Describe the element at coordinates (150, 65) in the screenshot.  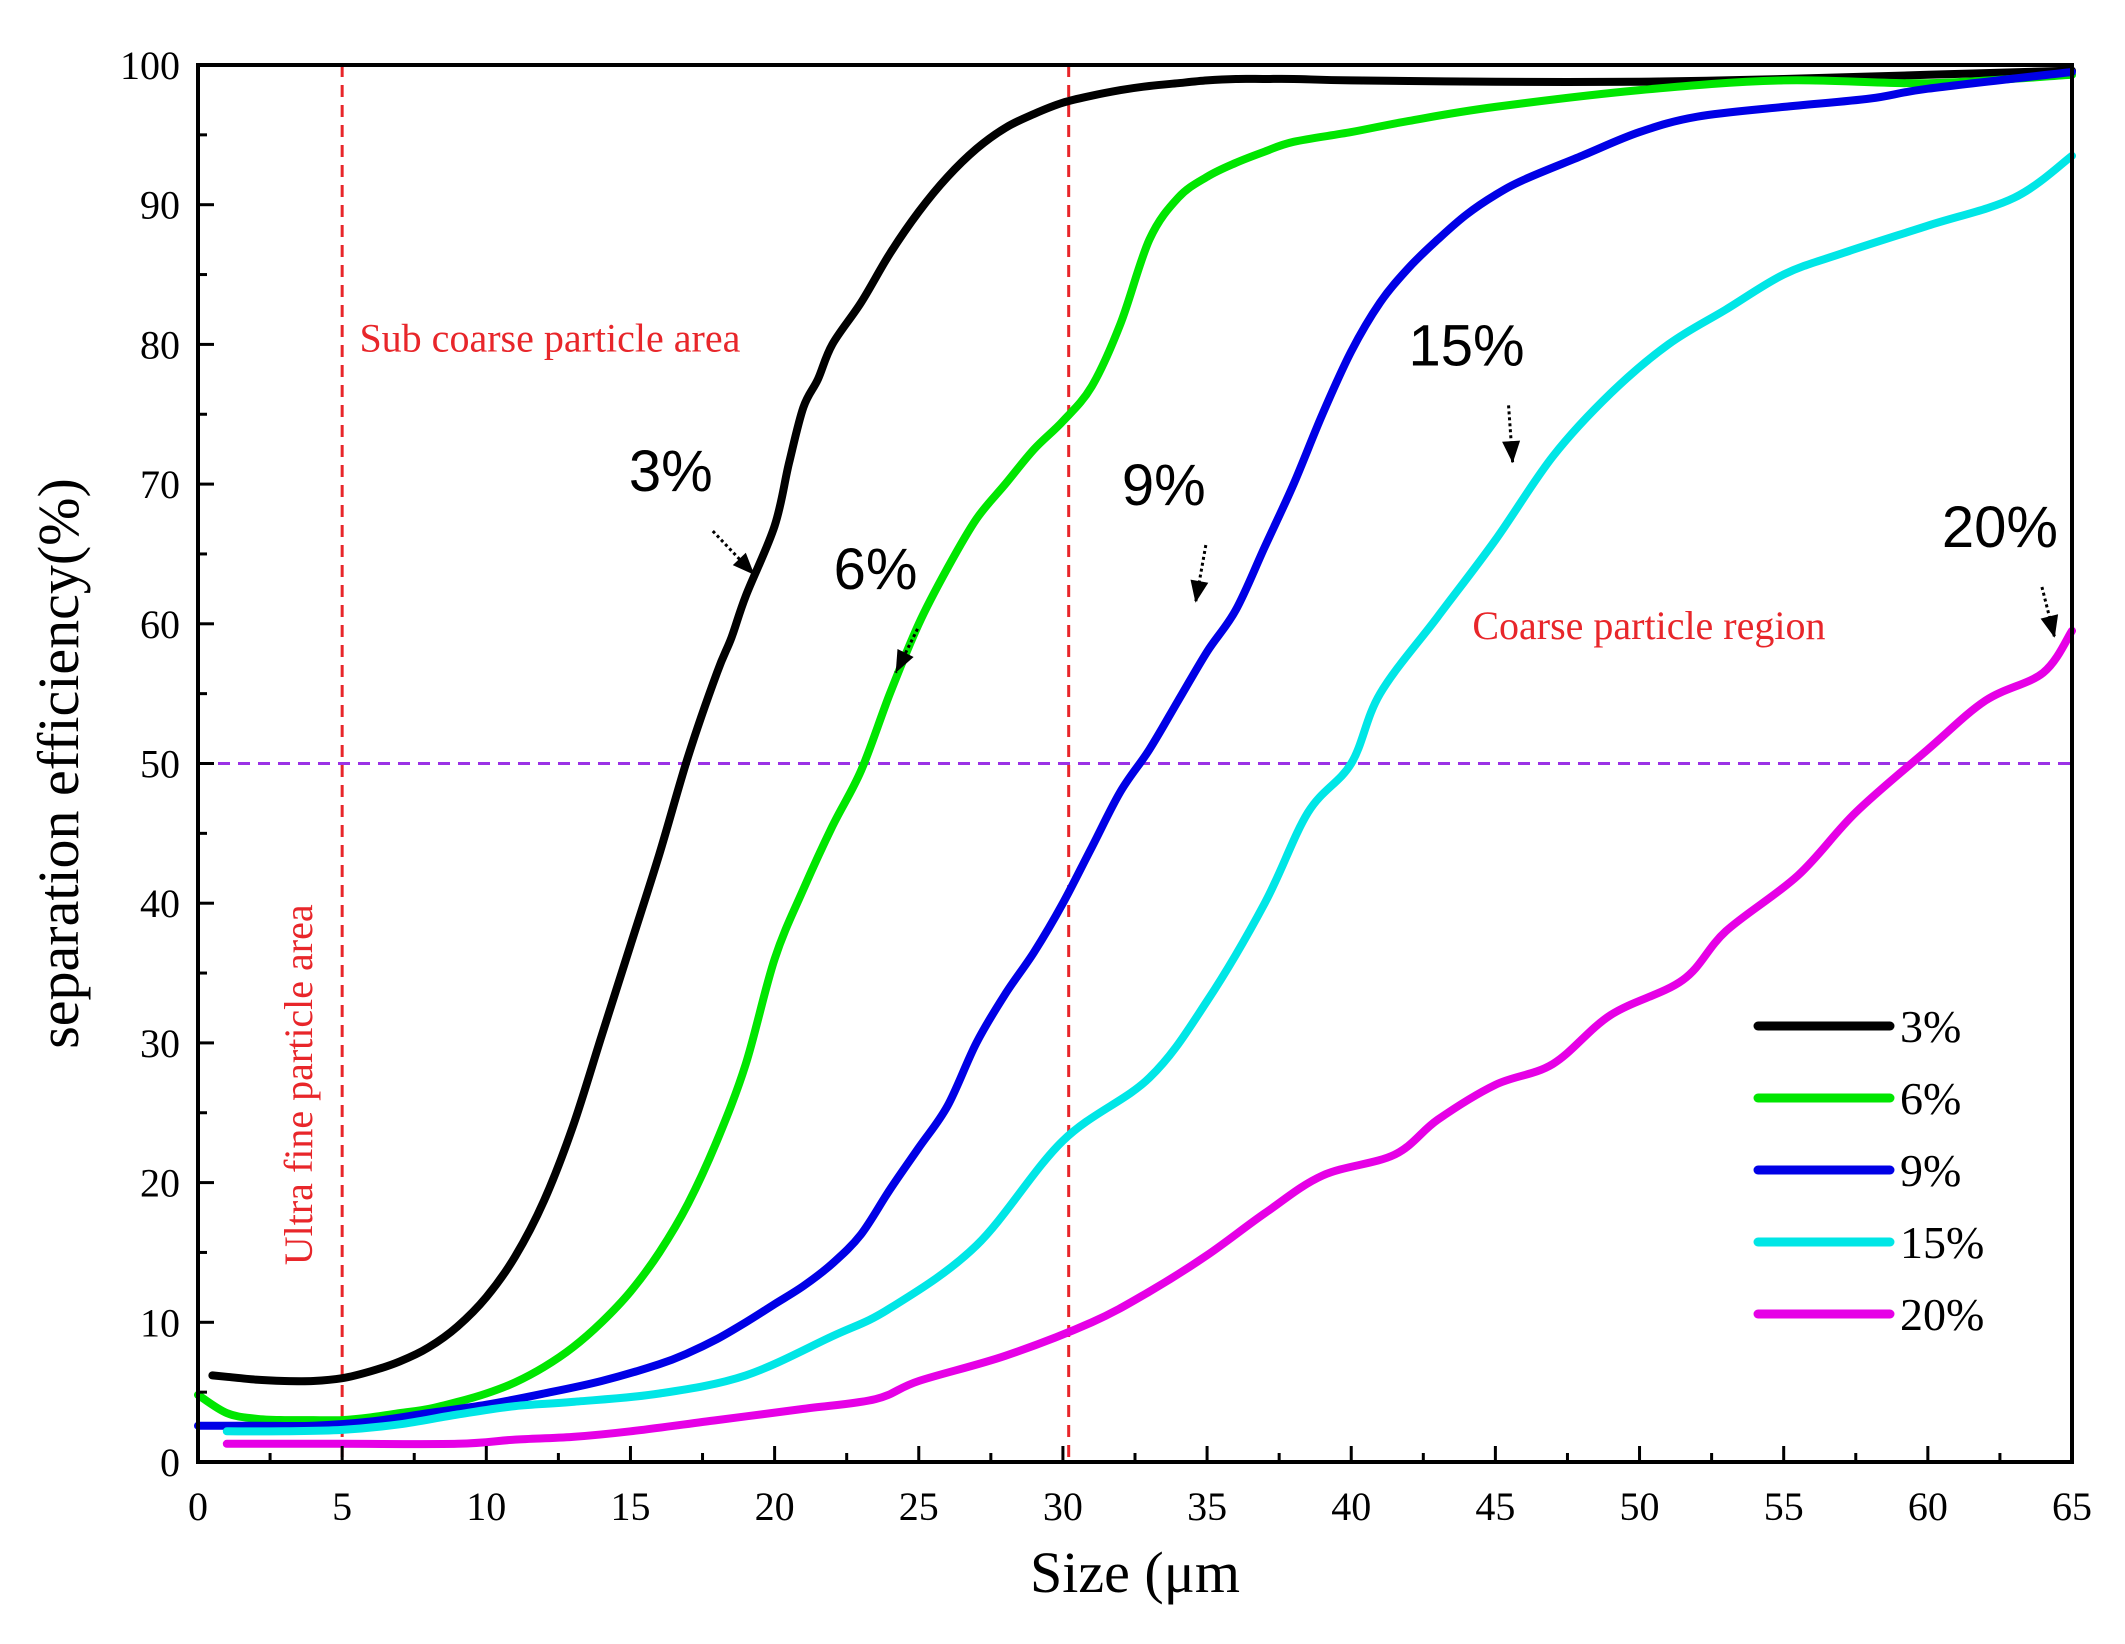
I see `y-tick-label: 100` at that location.